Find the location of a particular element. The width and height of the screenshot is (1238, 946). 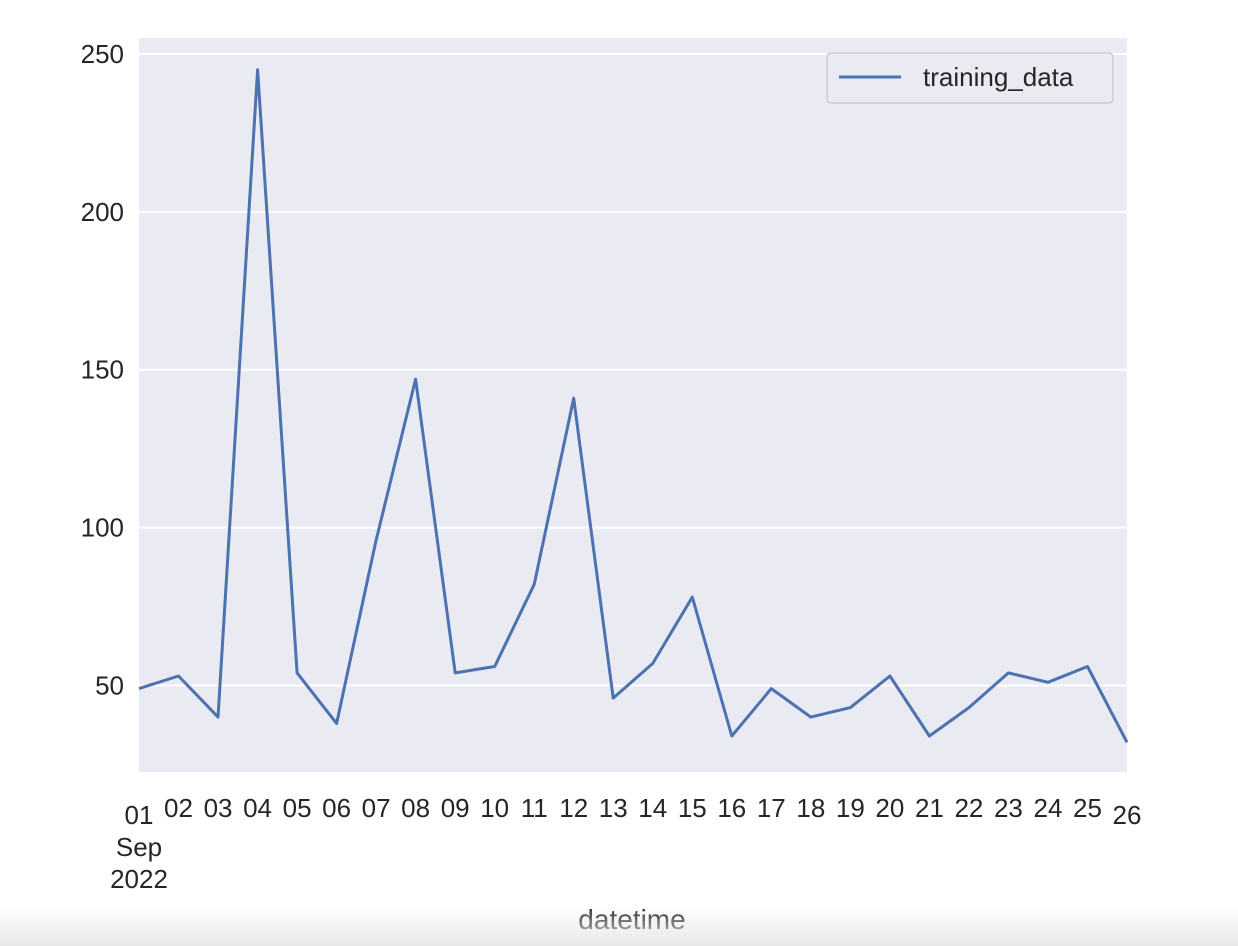

x-tick-label: 09 is located at coordinates (455, 808).